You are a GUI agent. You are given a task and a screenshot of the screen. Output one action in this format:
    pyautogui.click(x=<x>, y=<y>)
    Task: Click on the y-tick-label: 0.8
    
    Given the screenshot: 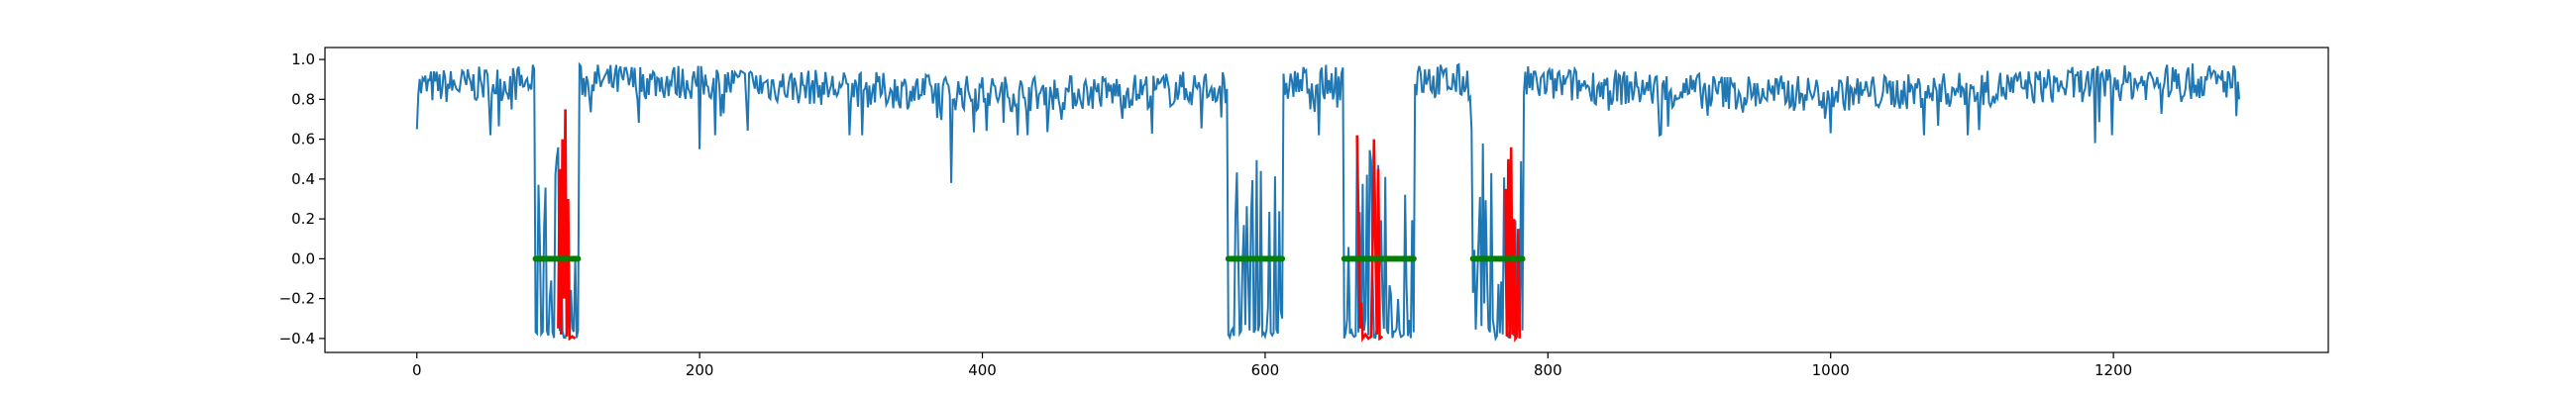 What is the action you would take?
    pyautogui.click(x=303, y=99)
    